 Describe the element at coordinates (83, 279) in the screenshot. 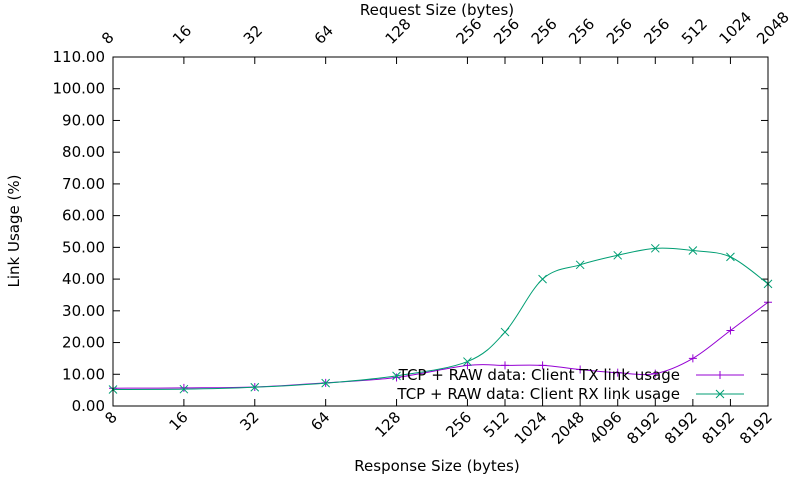

I see `y-tick-label: 40.00` at that location.